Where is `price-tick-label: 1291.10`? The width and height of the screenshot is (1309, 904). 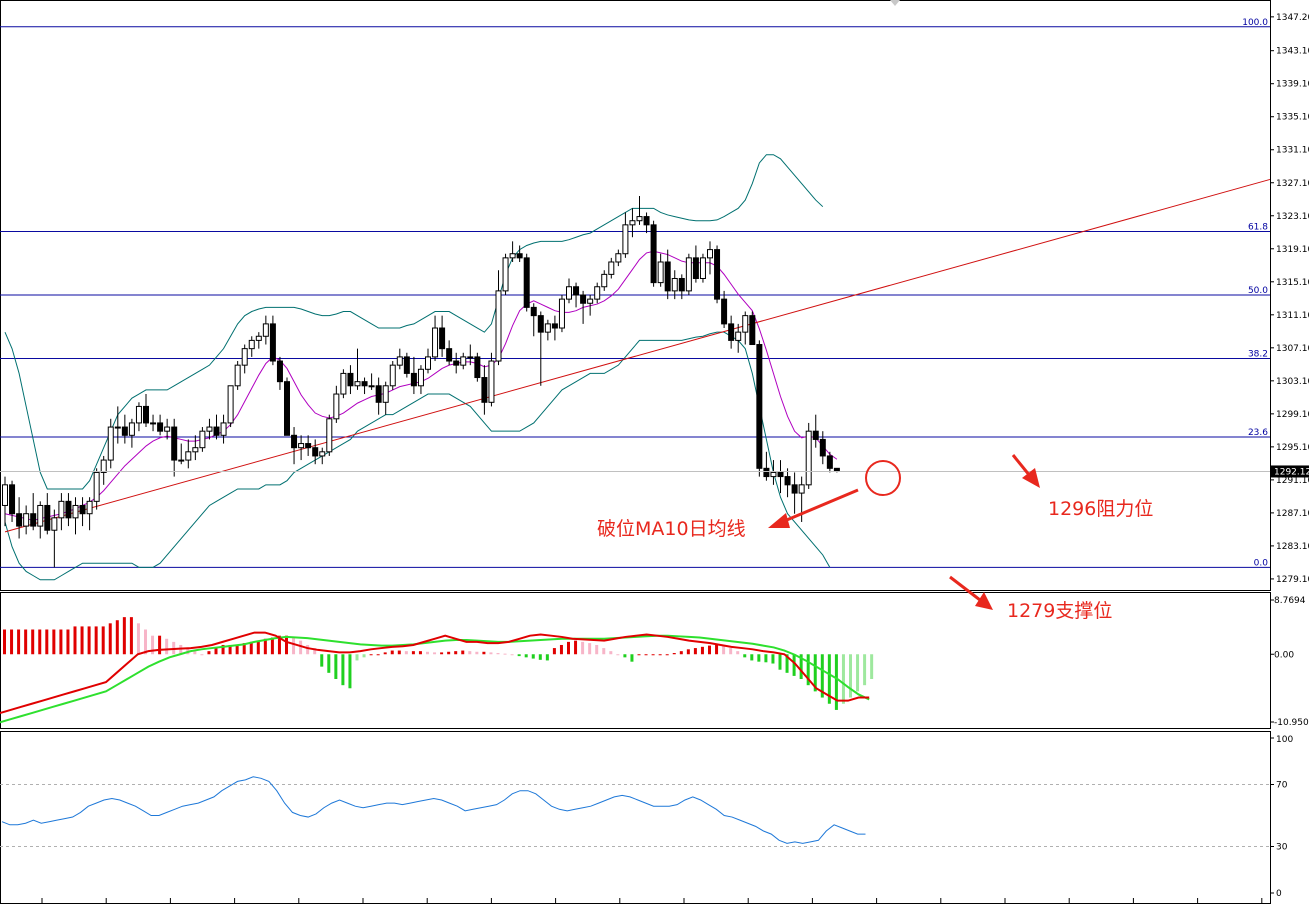 price-tick-label: 1291.10 is located at coordinates (1292, 481).